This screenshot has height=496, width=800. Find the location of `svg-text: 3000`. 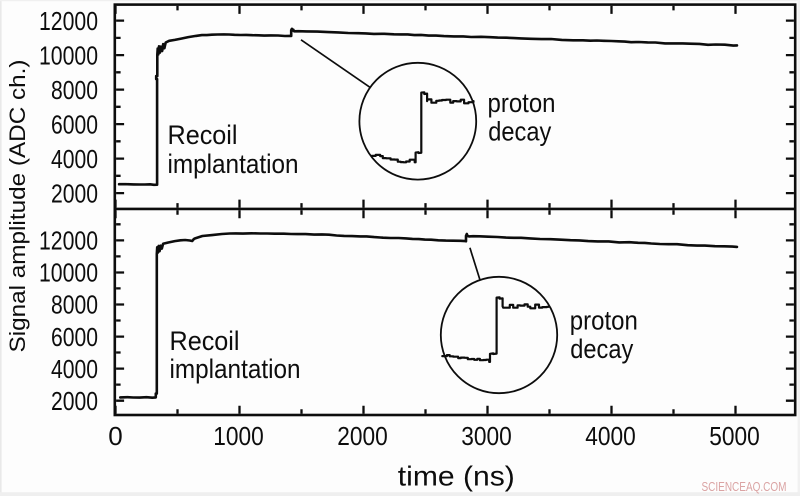

svg-text: 3000 is located at coordinates (486, 436).